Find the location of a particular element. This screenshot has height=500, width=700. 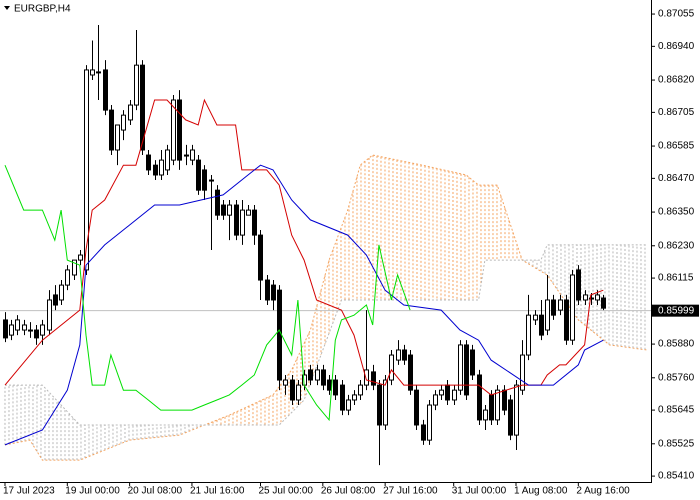

symbol-menu-arrow is located at coordinates (7, 8).